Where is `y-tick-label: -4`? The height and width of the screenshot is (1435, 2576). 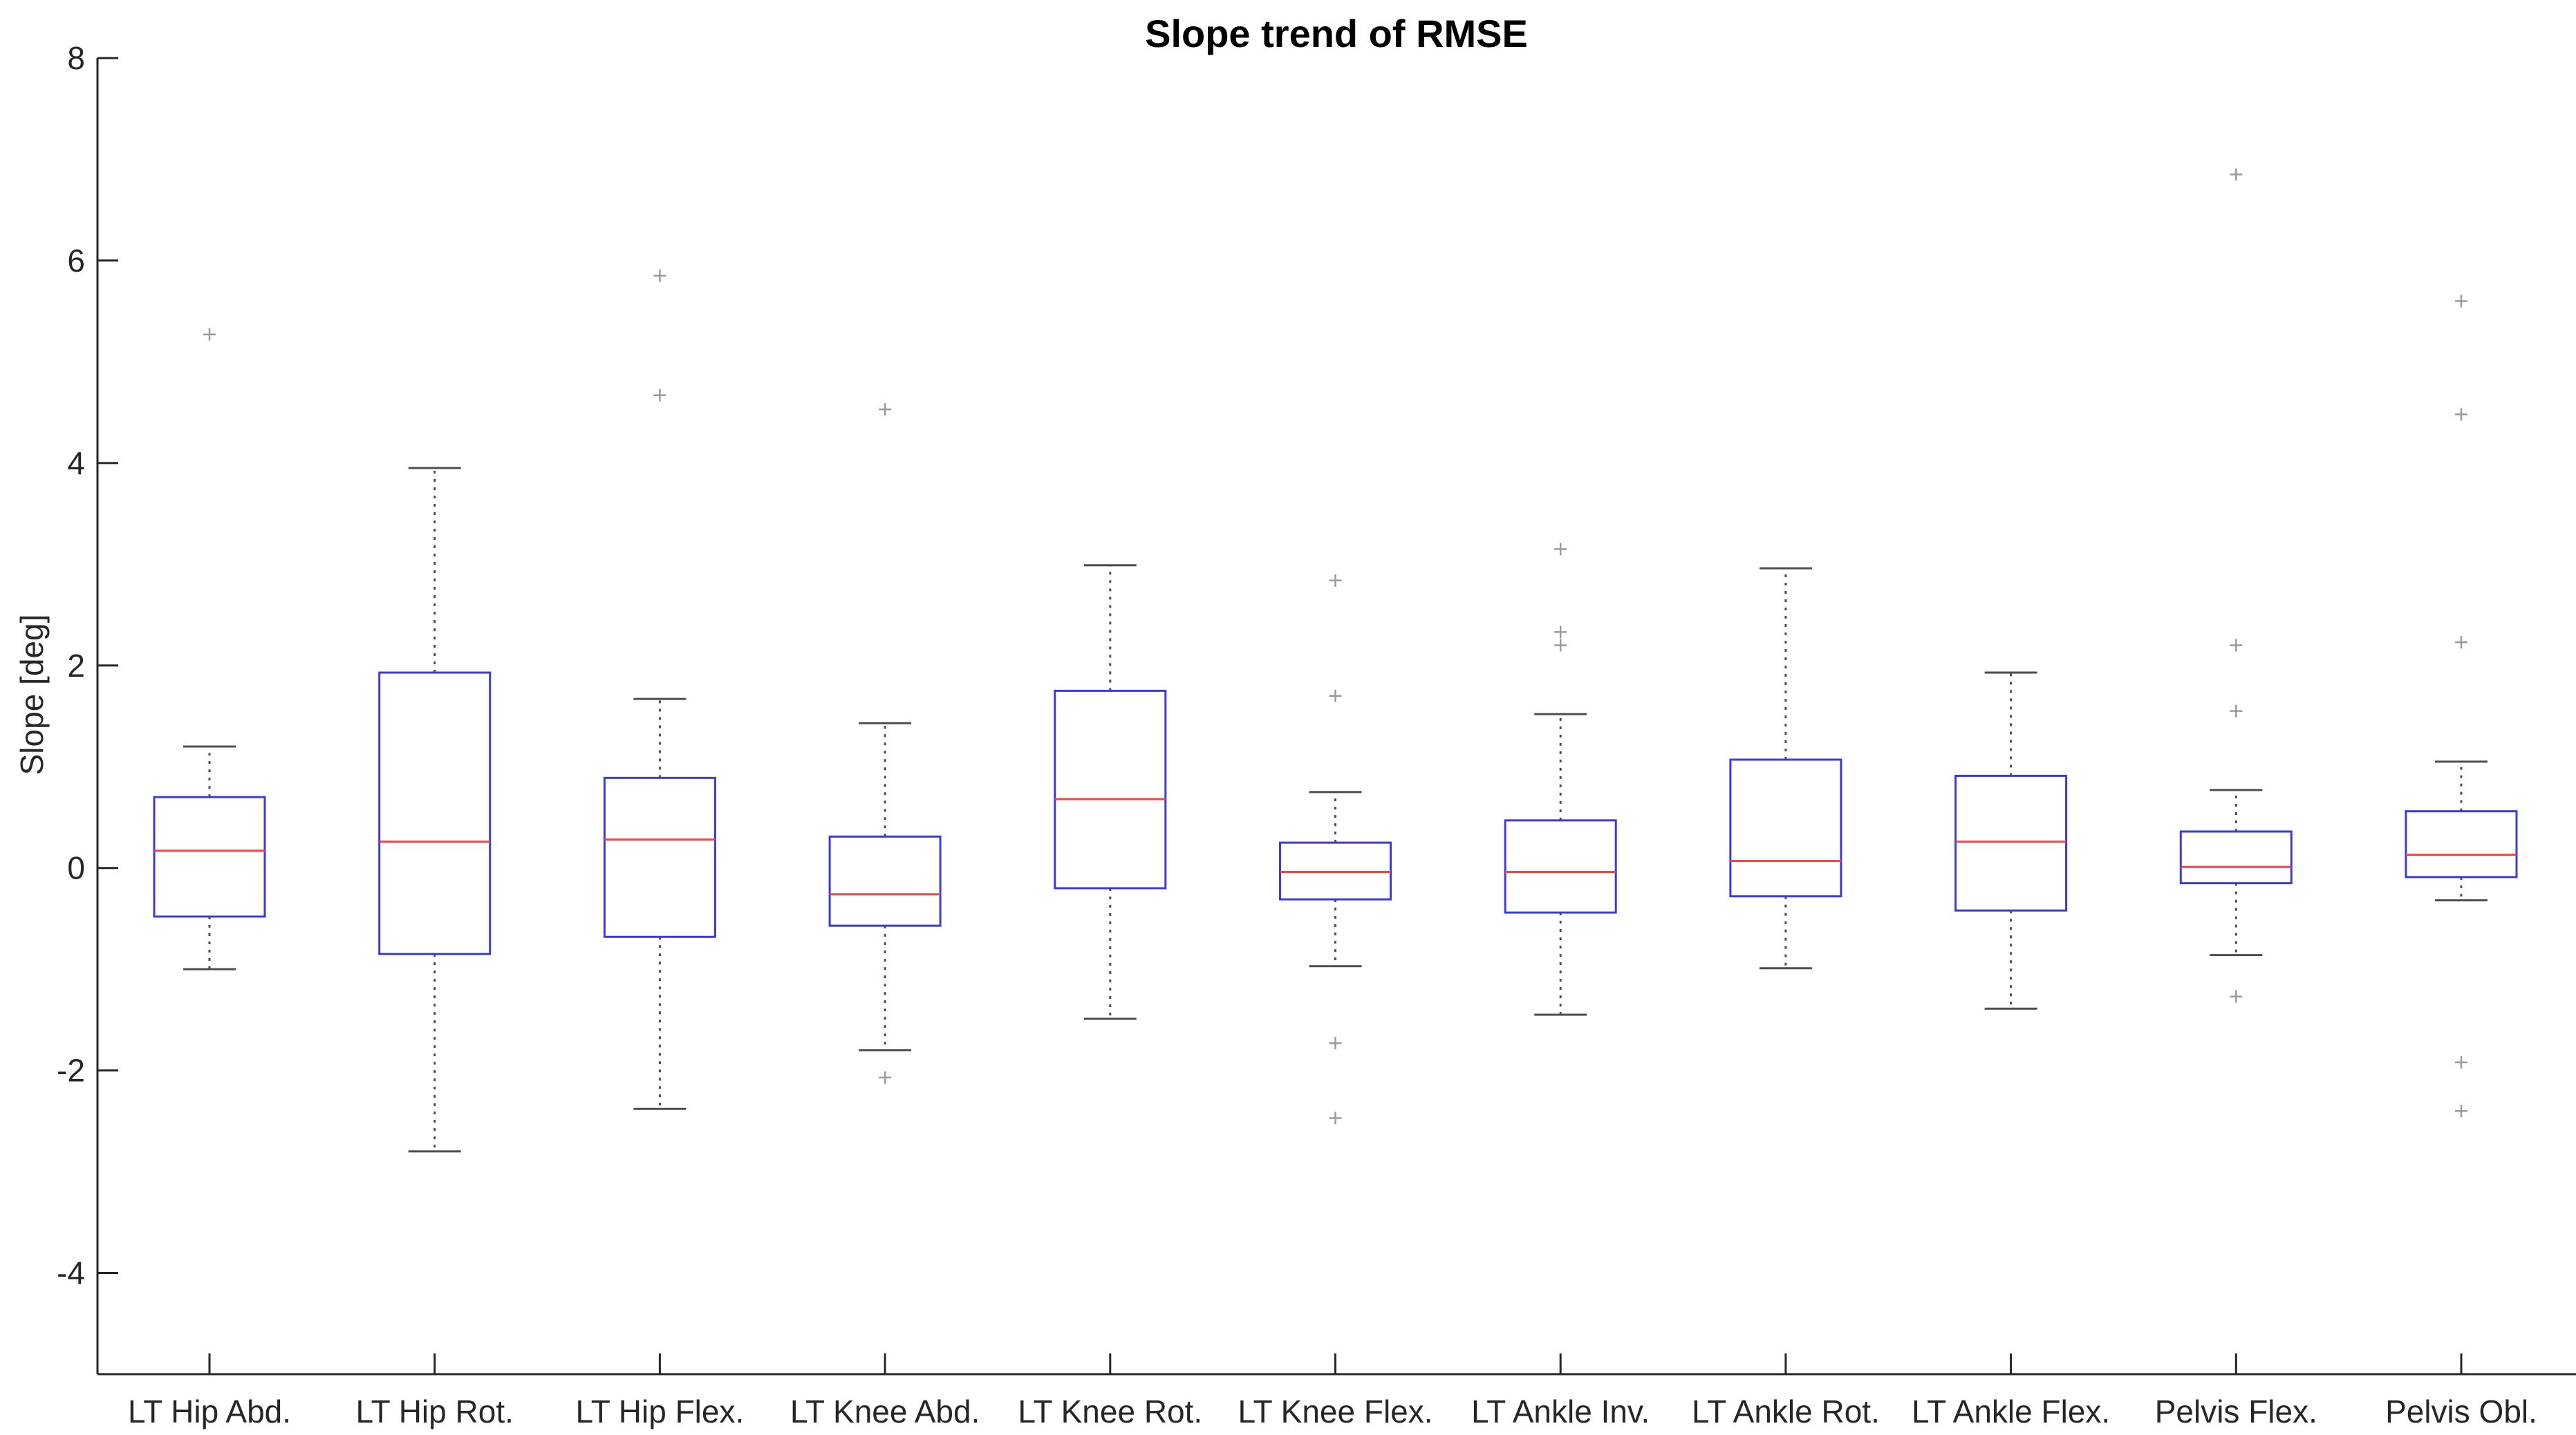 y-tick-label: -4 is located at coordinates (71, 1273).